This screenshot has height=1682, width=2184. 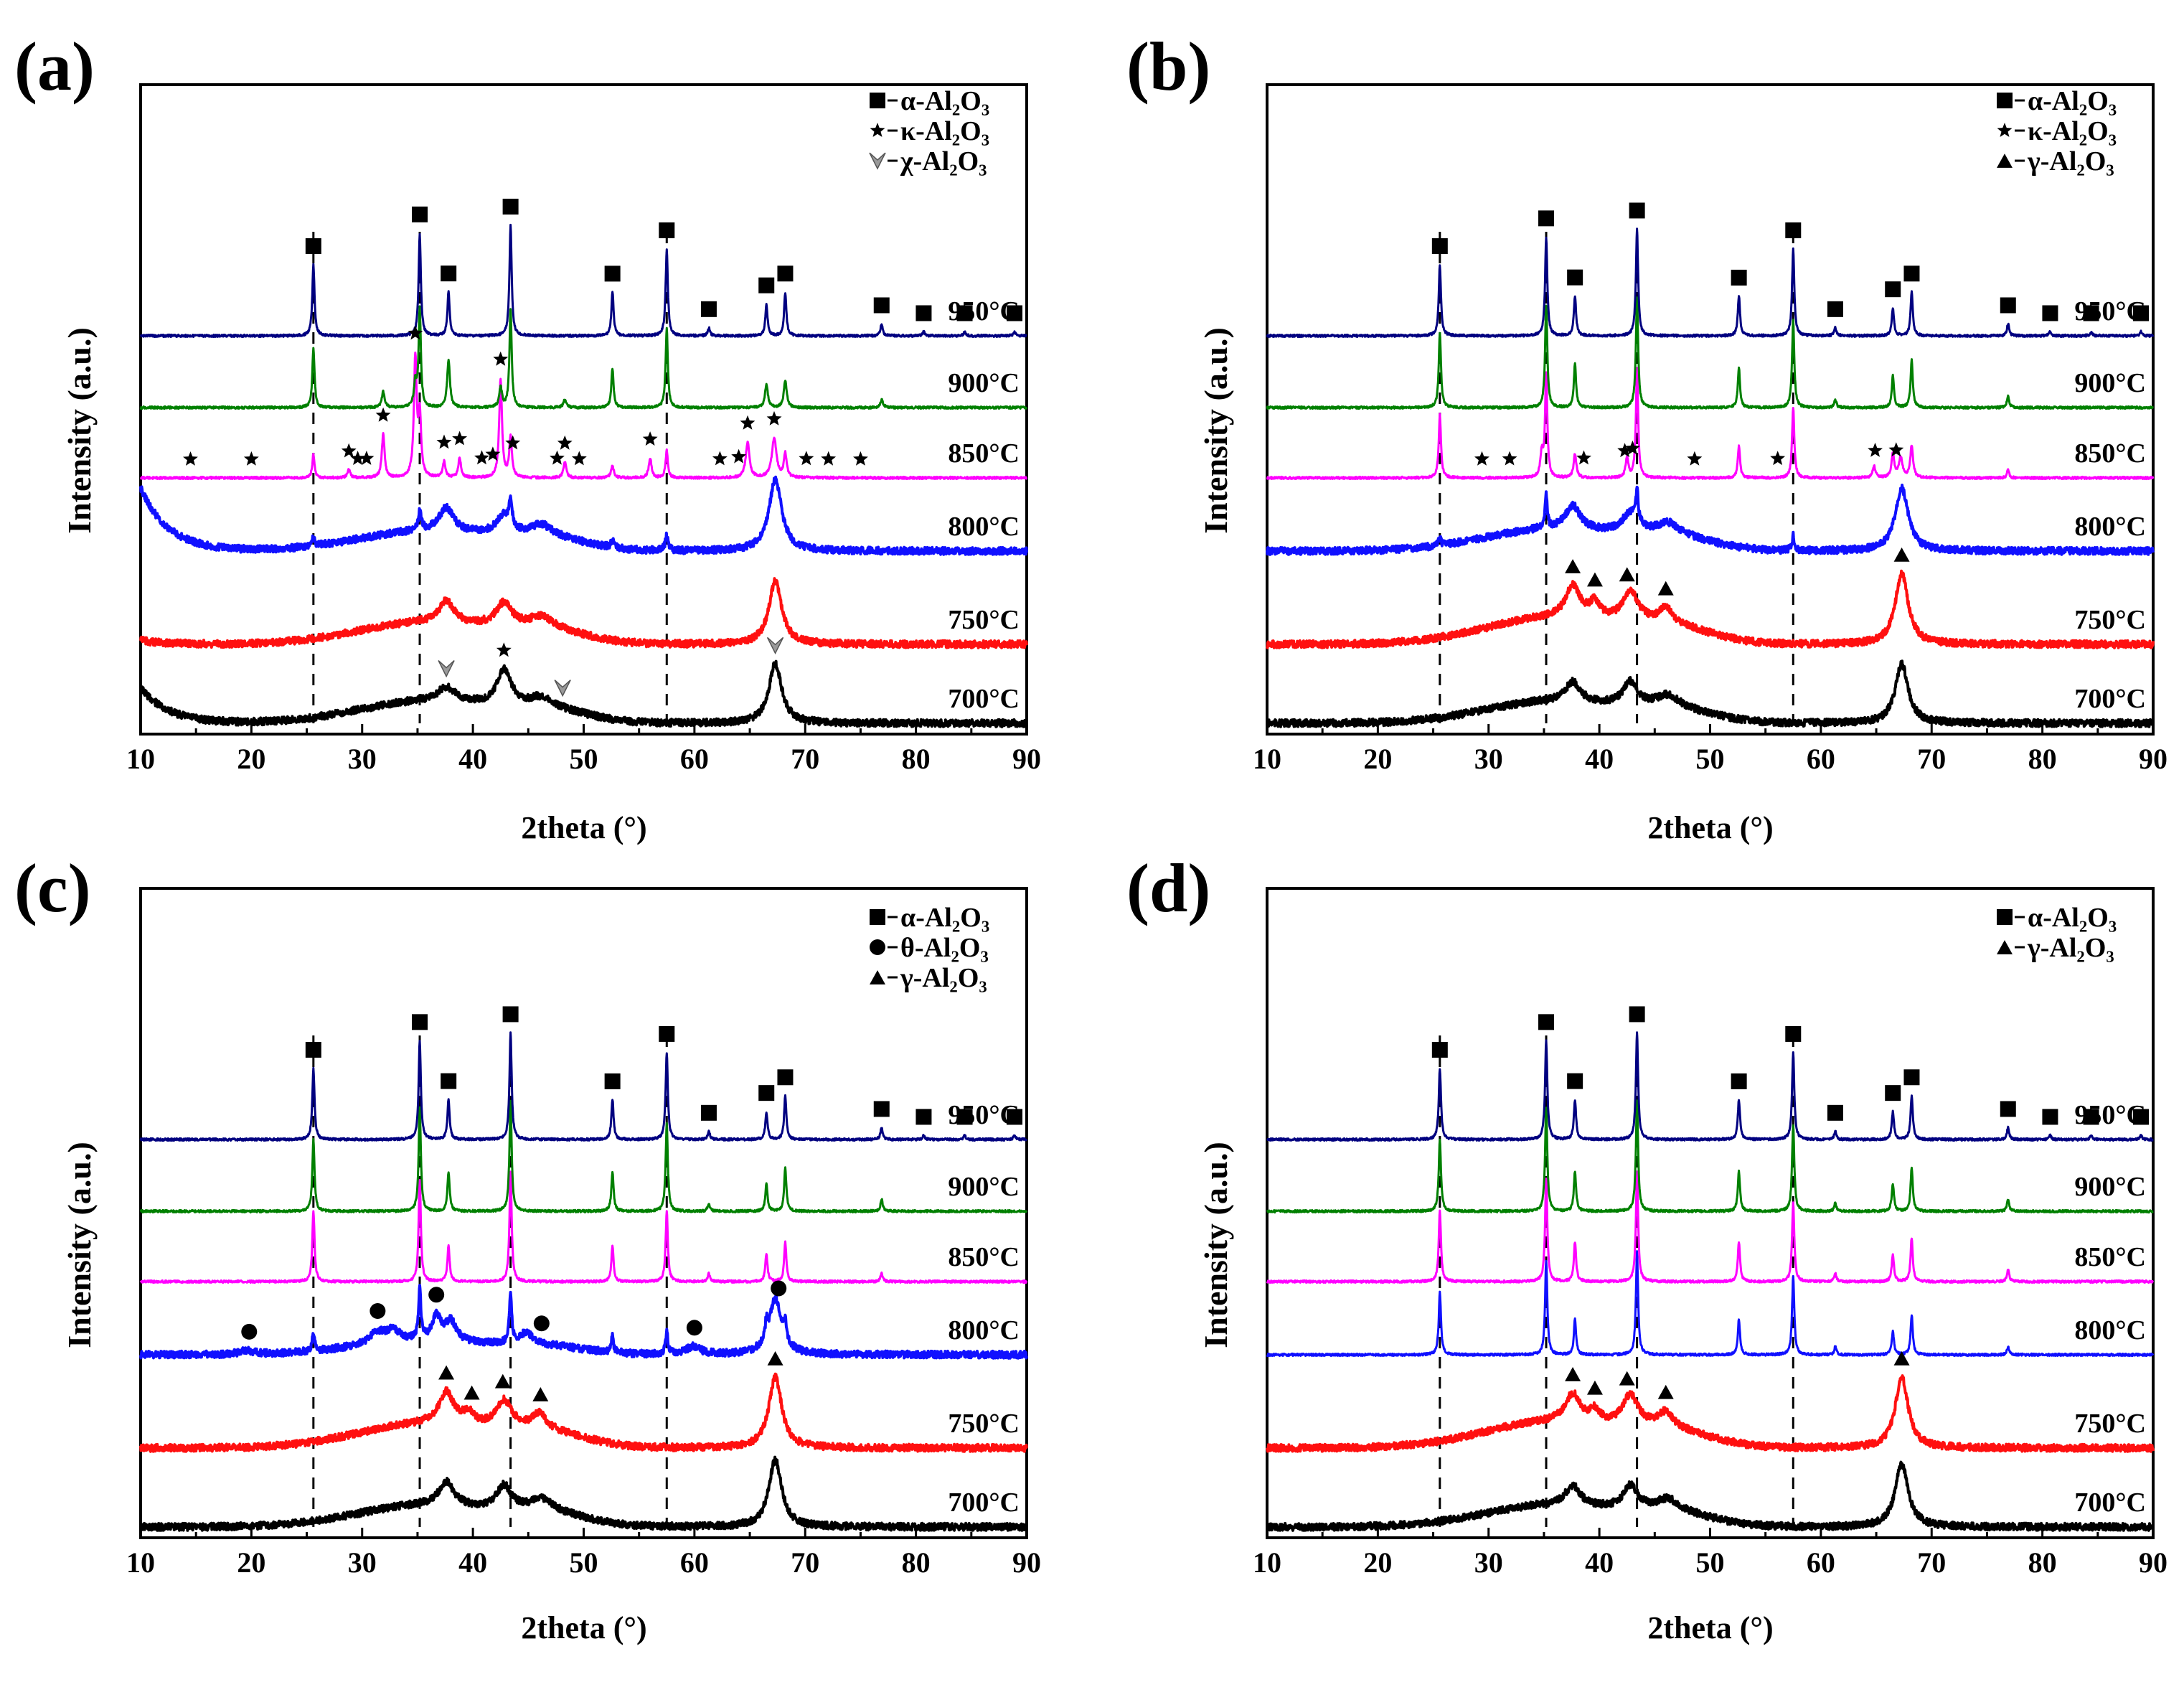 What do you see at coordinates (562, 688) in the screenshot?
I see `chevron-marker` at bounding box center [562, 688].